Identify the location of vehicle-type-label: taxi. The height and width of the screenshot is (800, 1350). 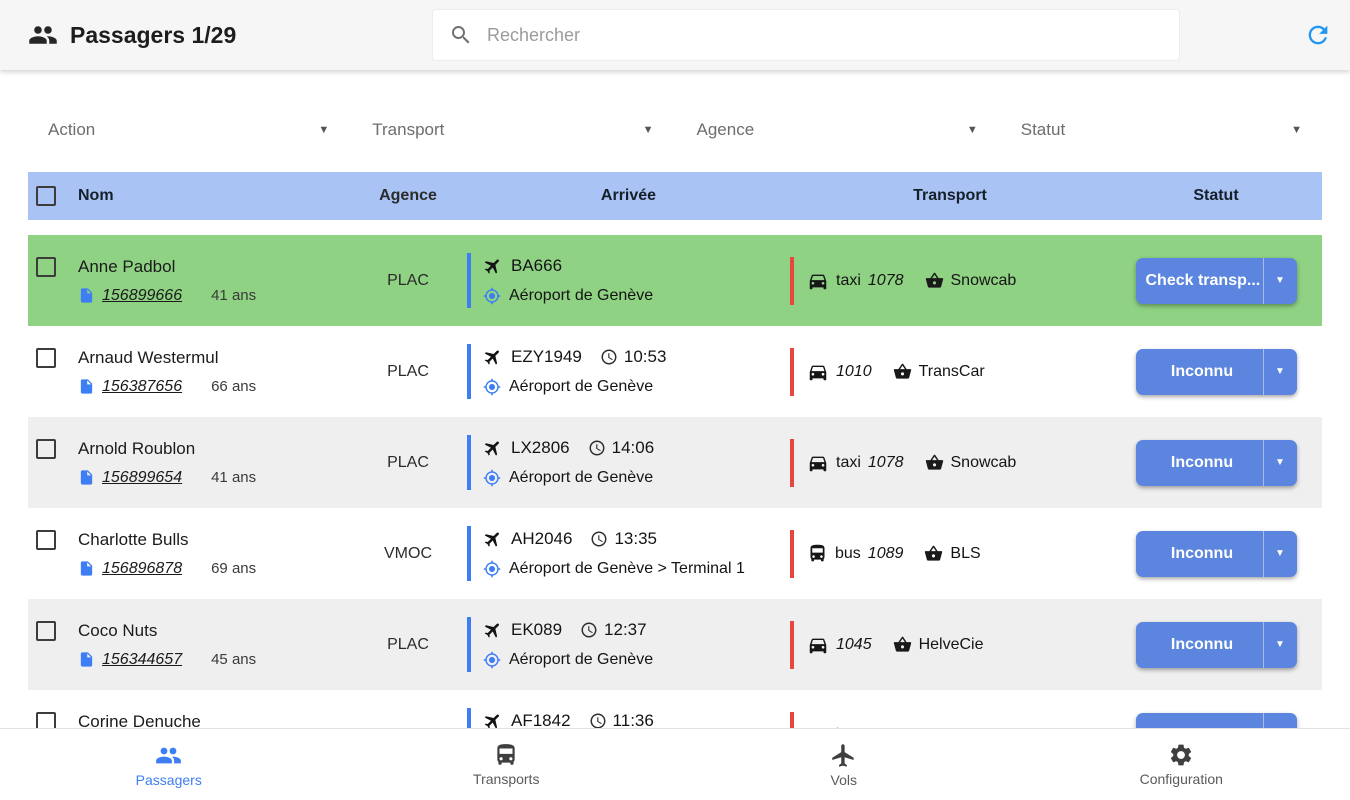
(848, 462).